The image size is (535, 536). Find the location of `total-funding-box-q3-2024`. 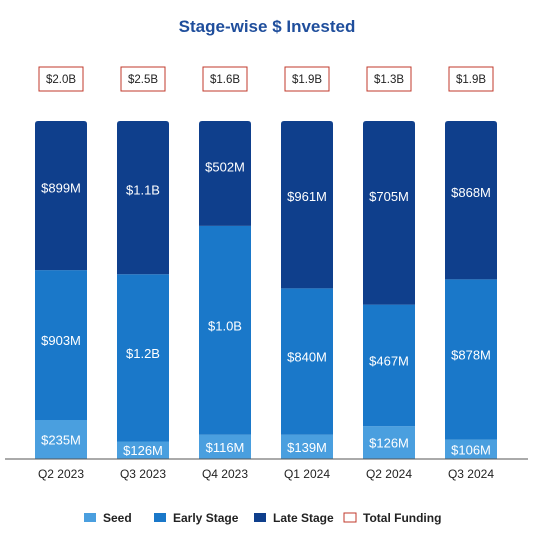

total-funding-box-q3-2024 is located at coordinates (471, 79).